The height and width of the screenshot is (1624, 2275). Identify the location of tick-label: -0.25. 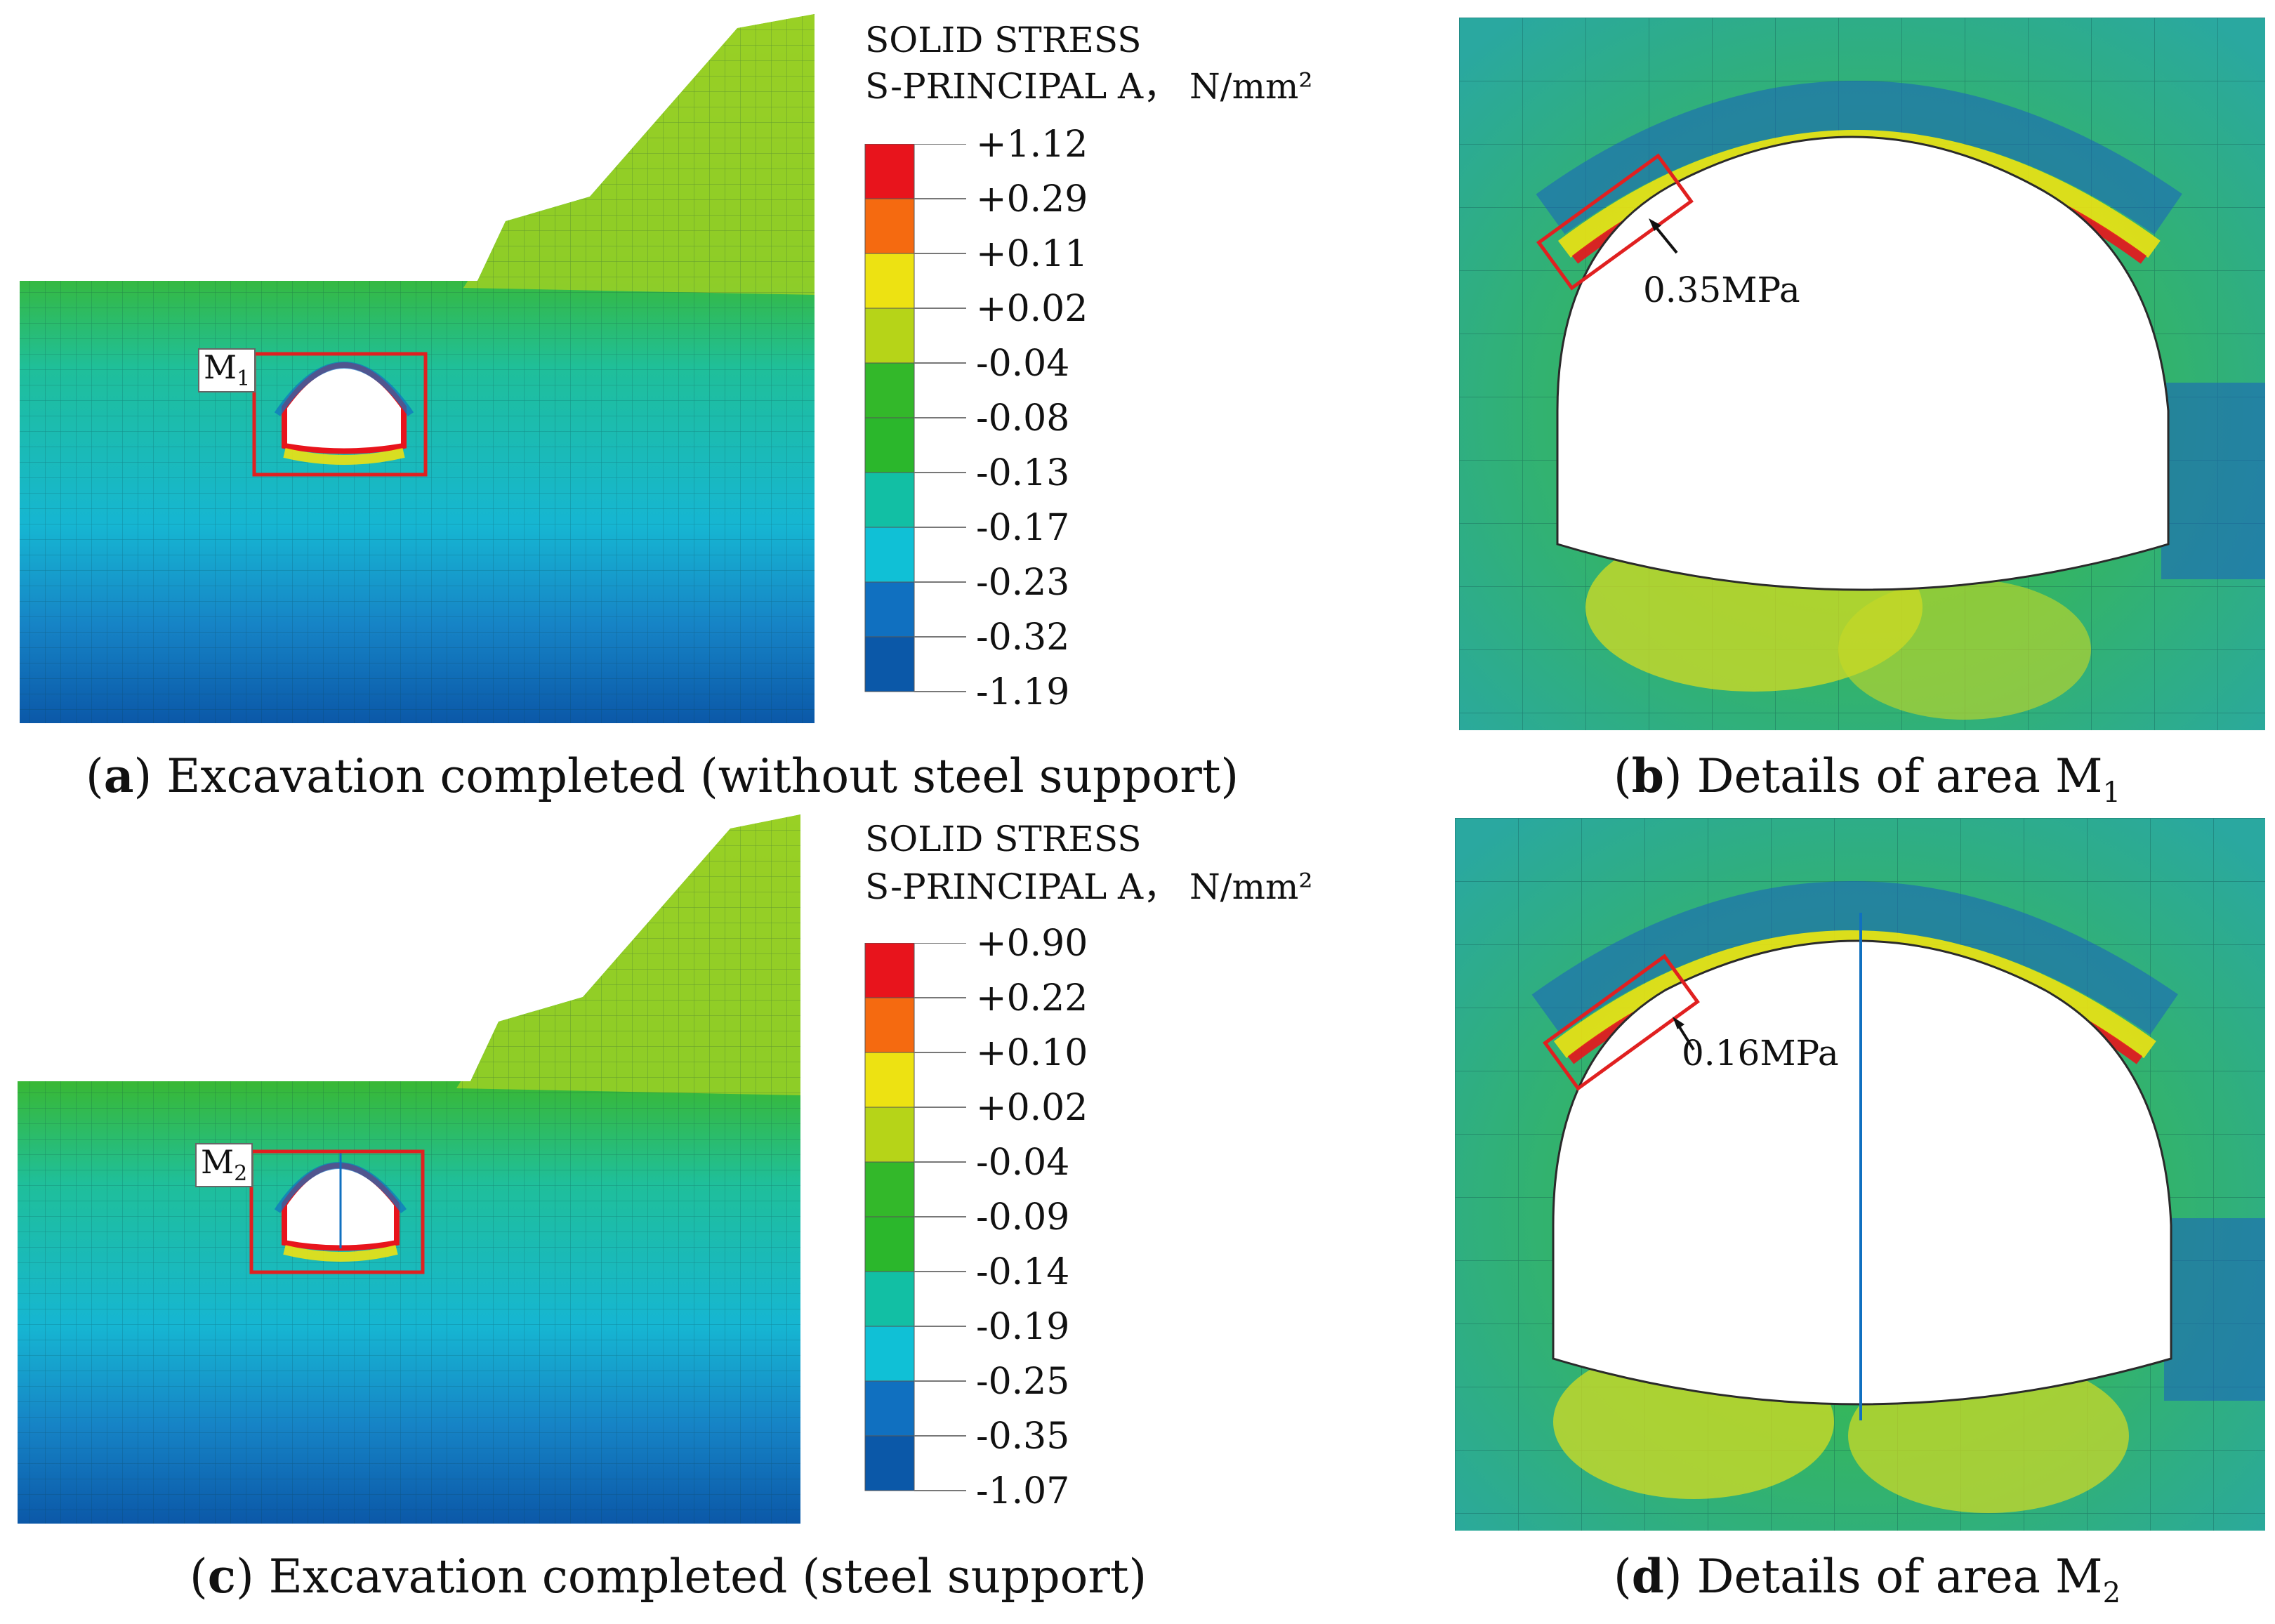
(1023, 1382).